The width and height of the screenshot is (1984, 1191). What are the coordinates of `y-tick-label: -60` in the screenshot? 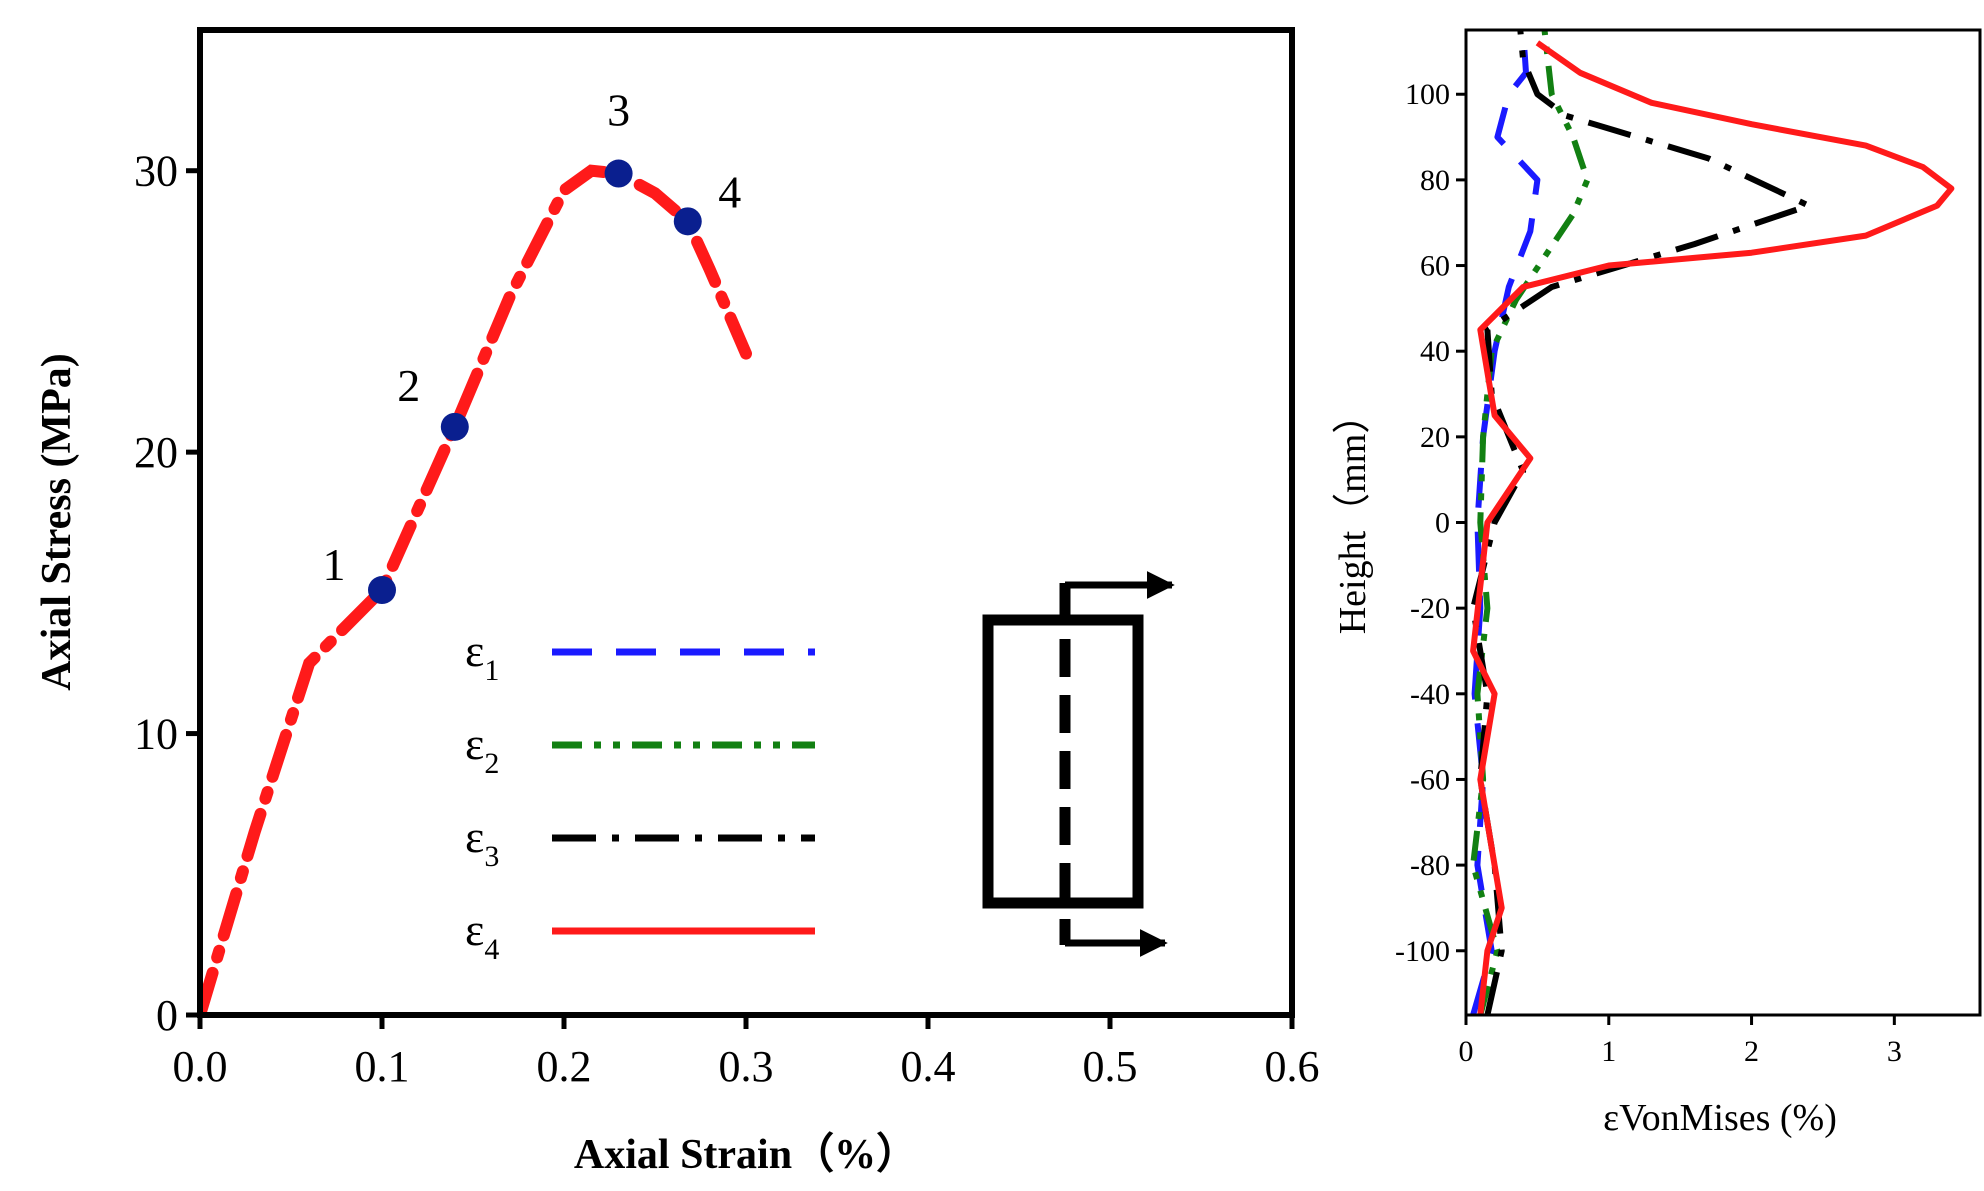 It's located at (1430, 779).